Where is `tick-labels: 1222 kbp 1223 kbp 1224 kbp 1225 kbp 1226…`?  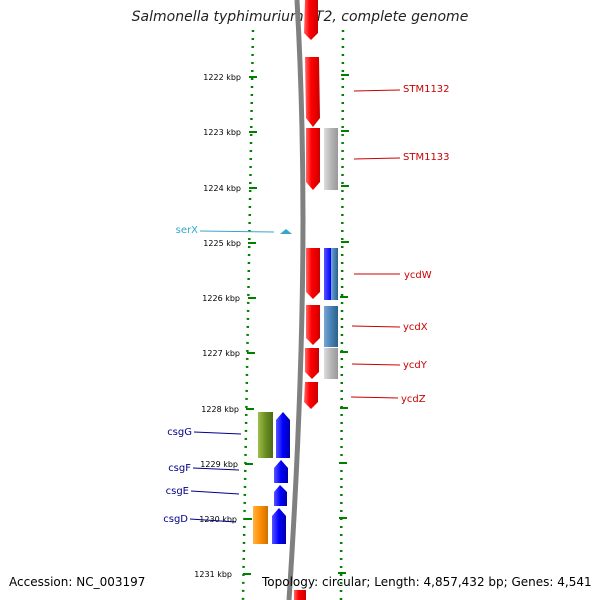
tick-labels: 1222 kbp 1223 kbp 1224 kbp 1225 kbp 1226… is located at coordinates (217, 326).